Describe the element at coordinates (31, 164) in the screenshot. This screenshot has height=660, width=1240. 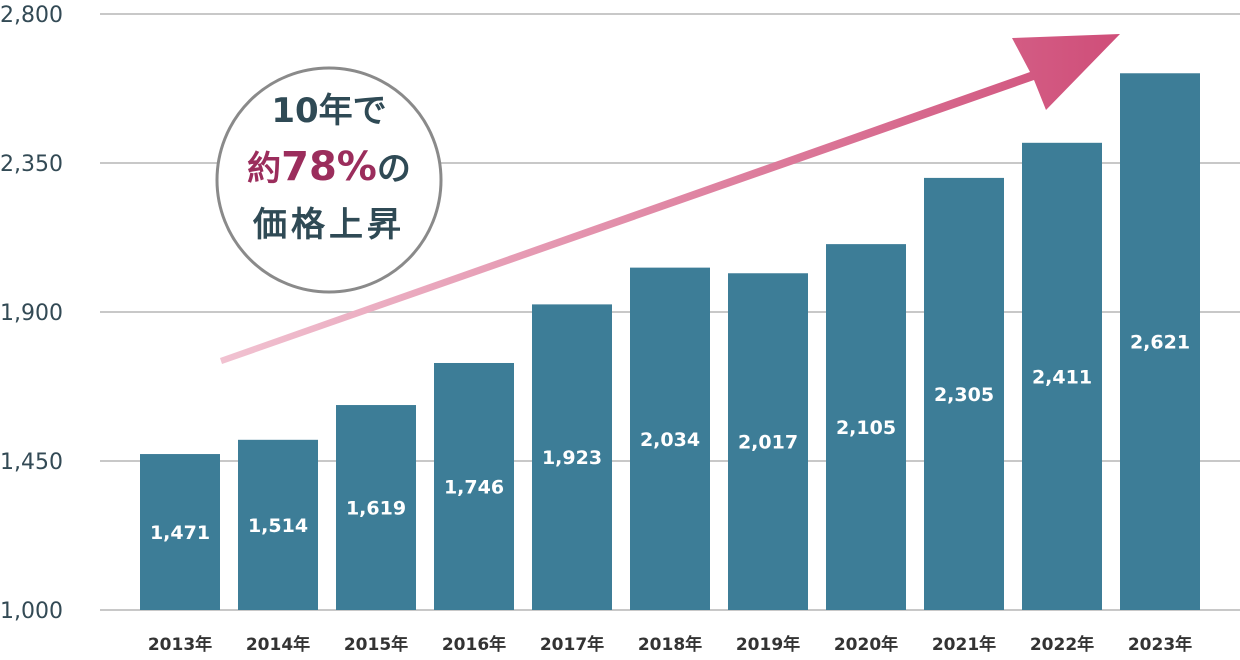
I see `y-tick-label: 2,350` at that location.